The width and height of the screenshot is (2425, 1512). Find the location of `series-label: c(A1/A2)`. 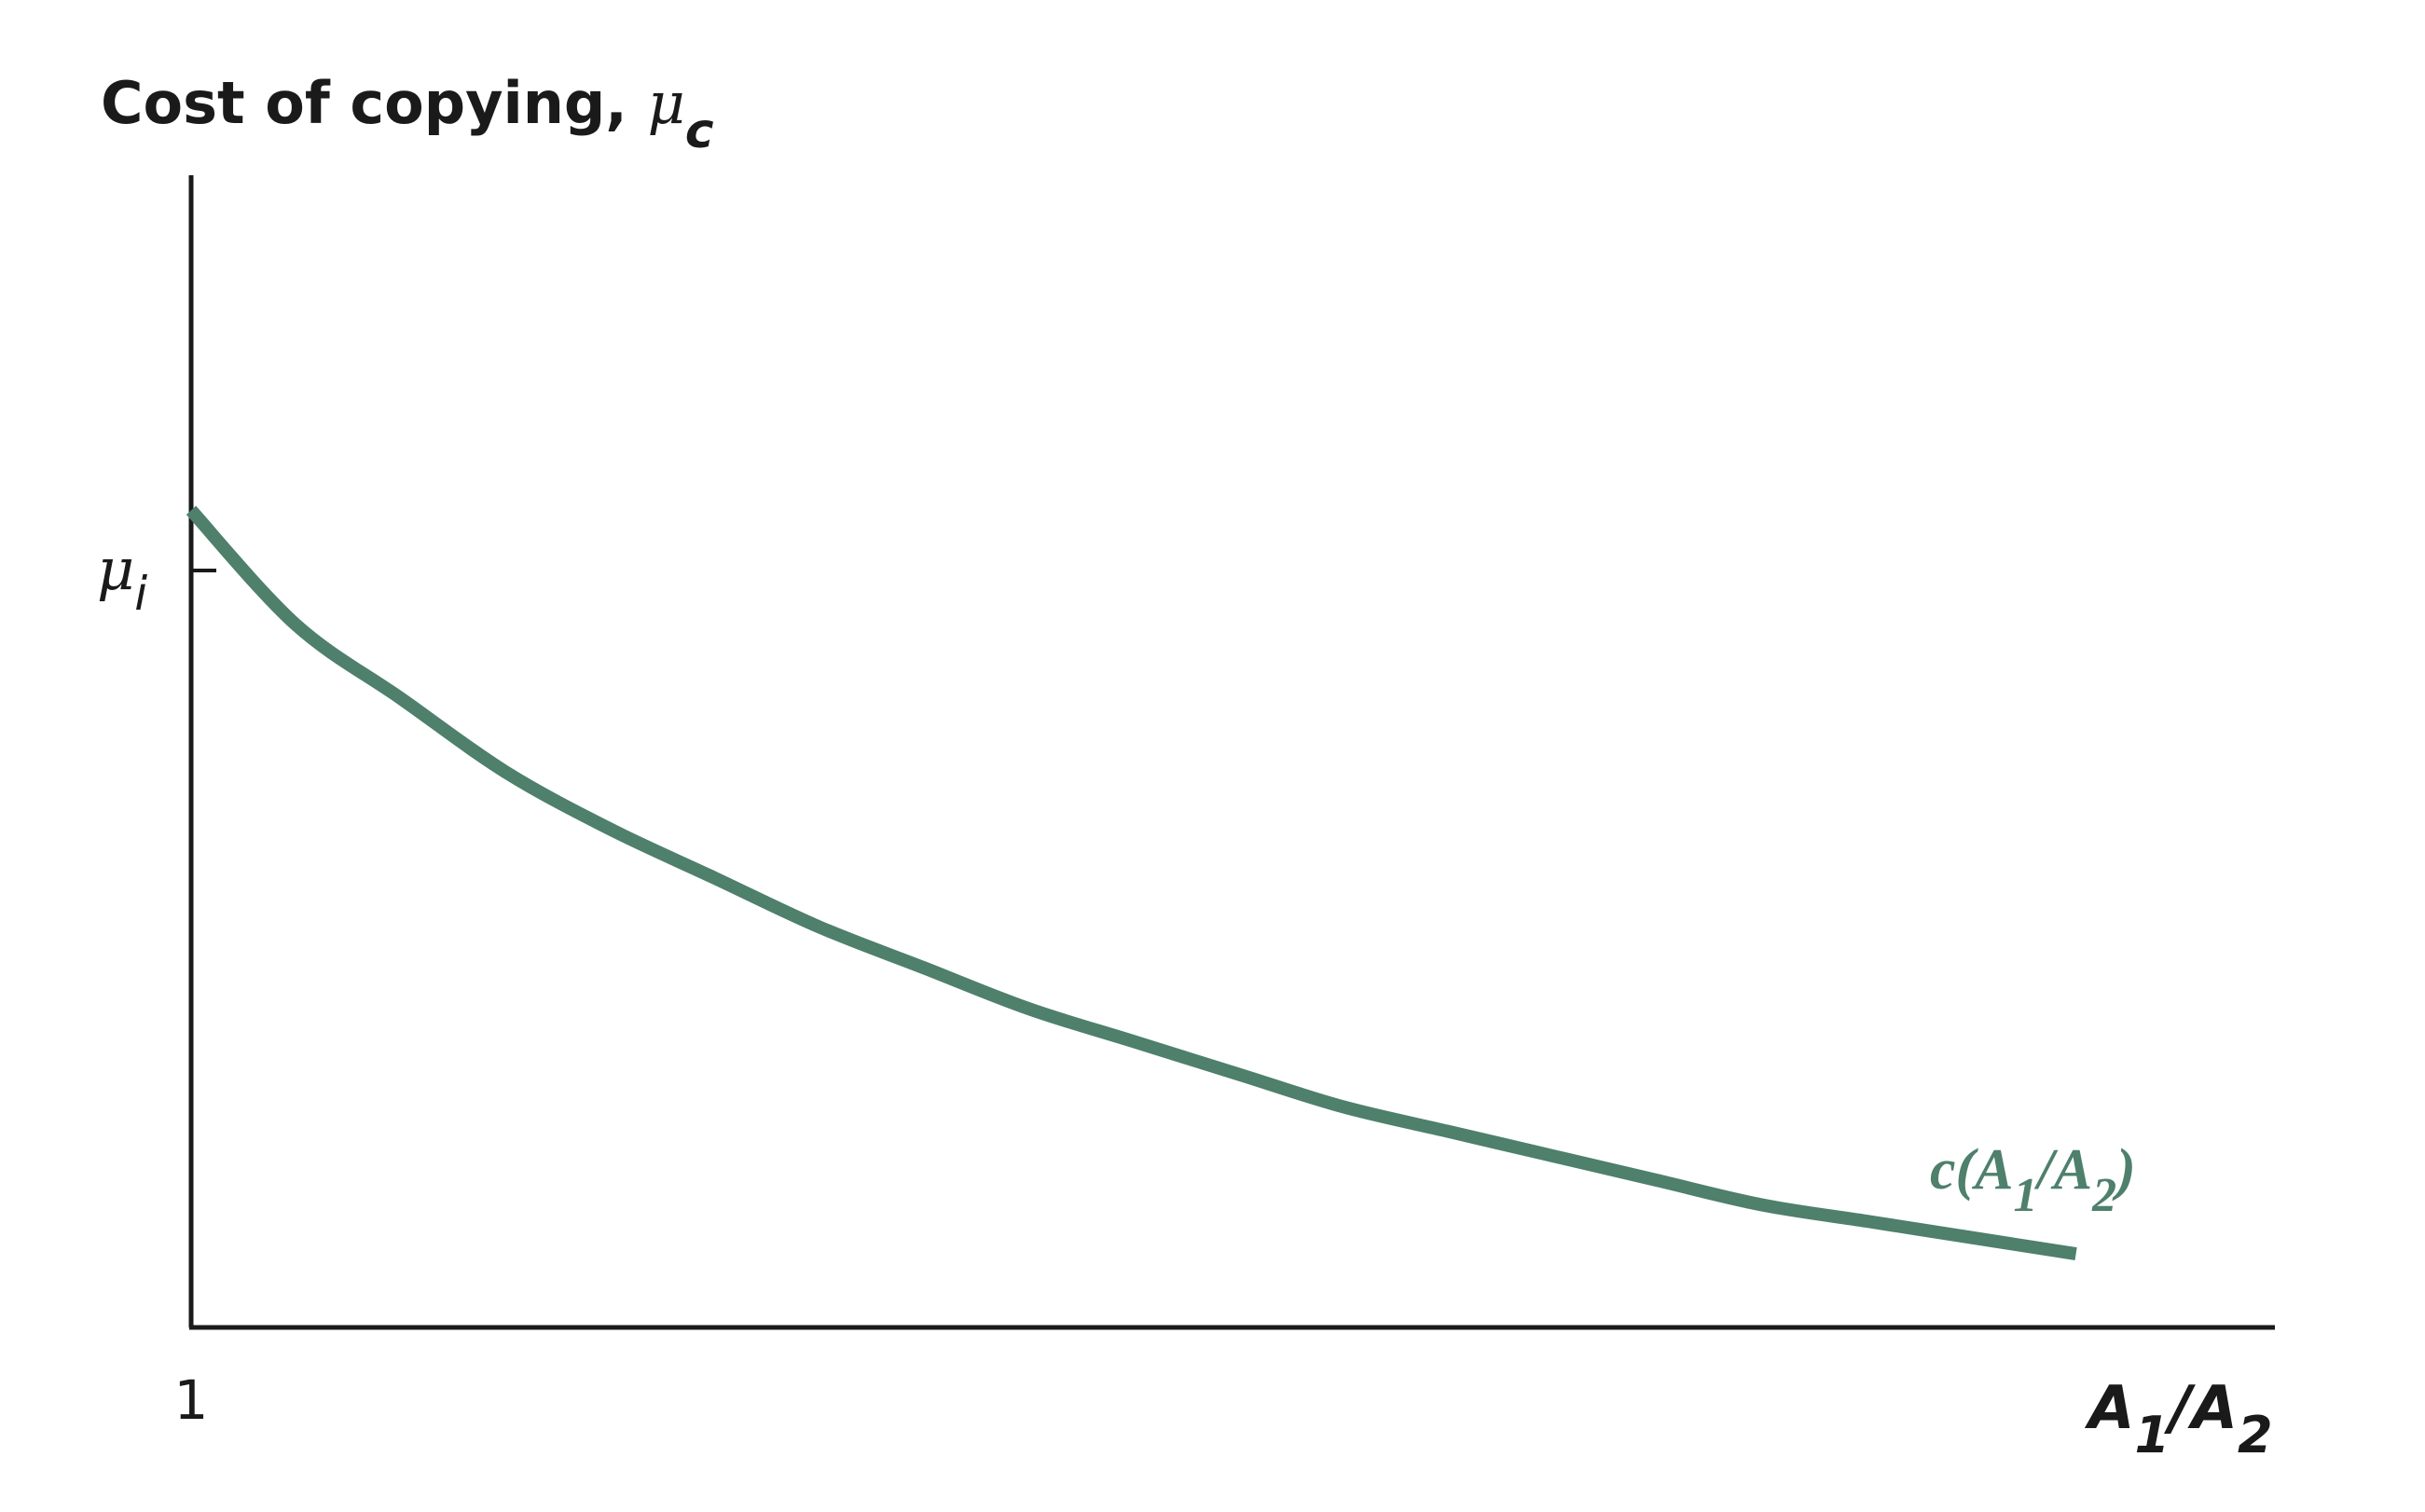

series-label: c(A1/A2) is located at coordinates (2033, 1180).